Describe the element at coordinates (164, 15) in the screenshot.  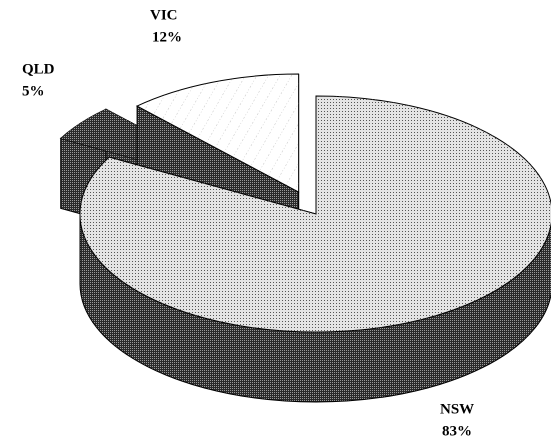
I see `slice-label: VIC` at that location.